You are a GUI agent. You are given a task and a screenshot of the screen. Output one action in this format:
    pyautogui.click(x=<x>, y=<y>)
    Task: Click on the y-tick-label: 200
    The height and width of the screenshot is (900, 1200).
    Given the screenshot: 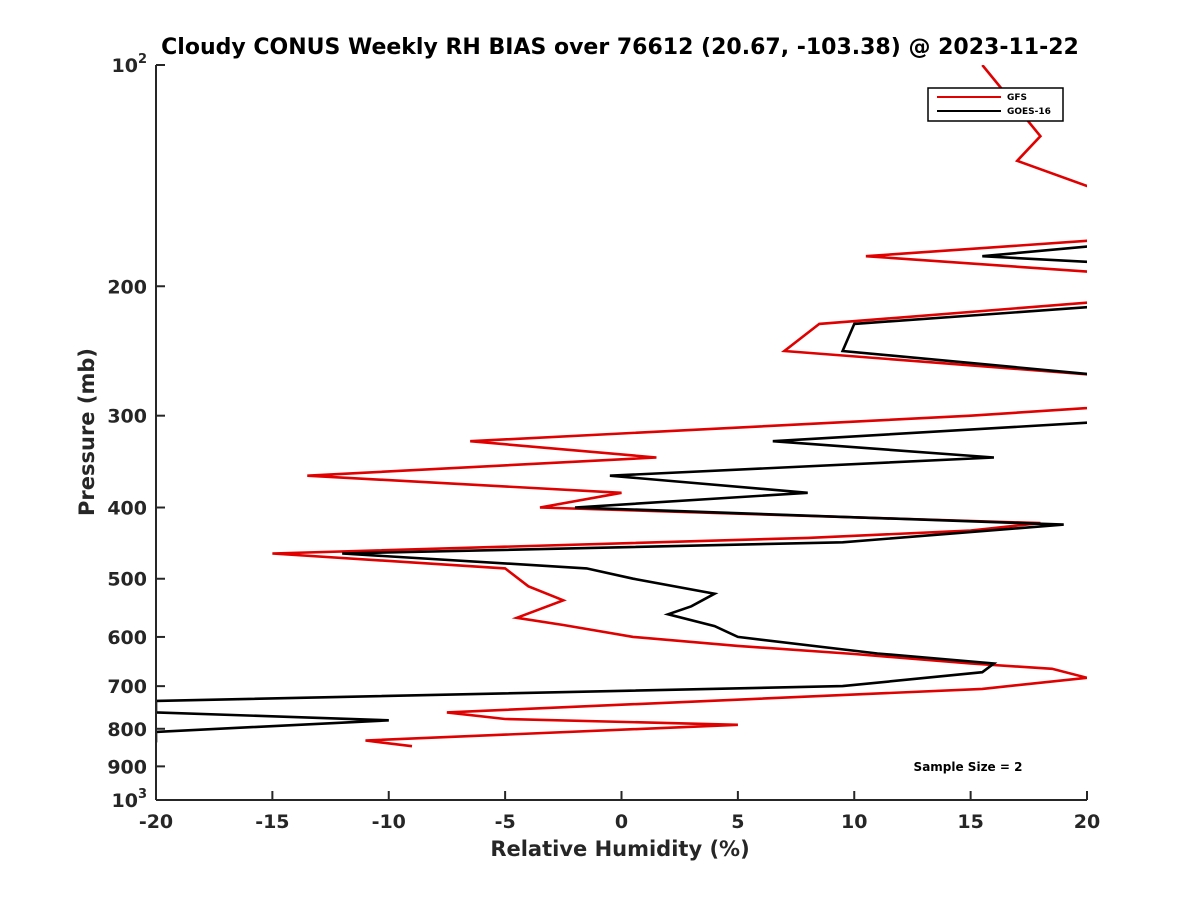 What is the action you would take?
    pyautogui.click(x=127, y=287)
    